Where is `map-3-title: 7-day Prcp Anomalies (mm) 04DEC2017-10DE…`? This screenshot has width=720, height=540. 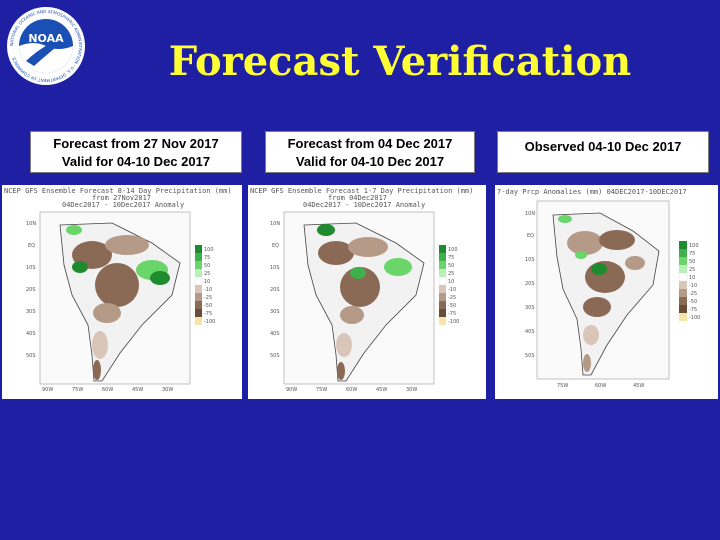
map-3-title: 7-day Prcp Anomalies (mm) 04DEC2017-10DE… is located at coordinates (592, 192).